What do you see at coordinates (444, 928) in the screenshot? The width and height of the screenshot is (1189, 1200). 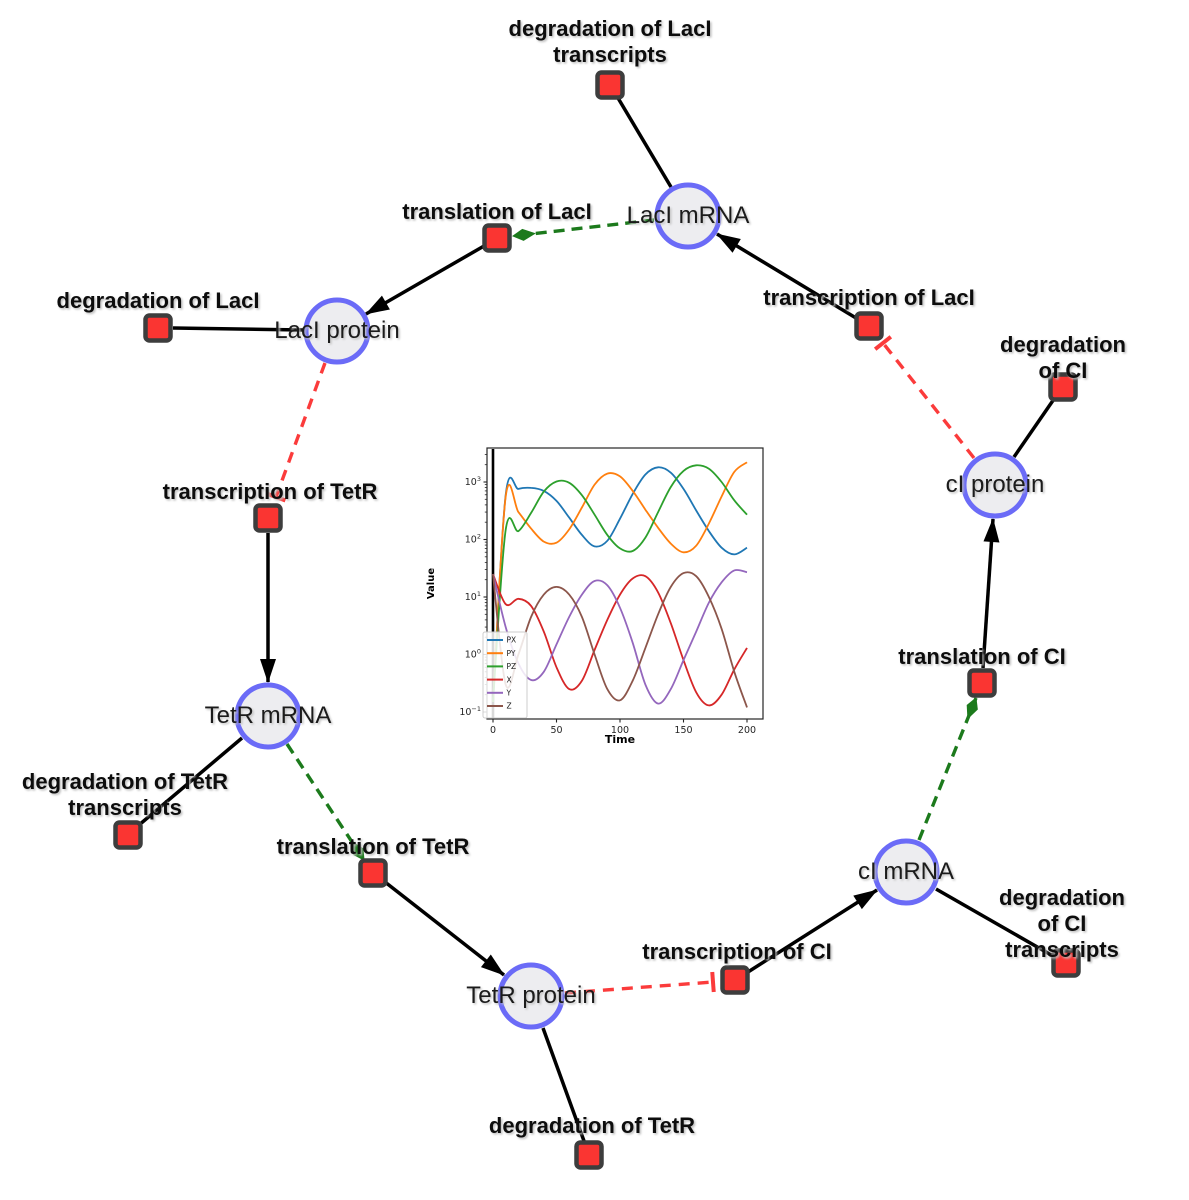 I see `edge-translation-tetr-to-tetr-protein` at bounding box center [444, 928].